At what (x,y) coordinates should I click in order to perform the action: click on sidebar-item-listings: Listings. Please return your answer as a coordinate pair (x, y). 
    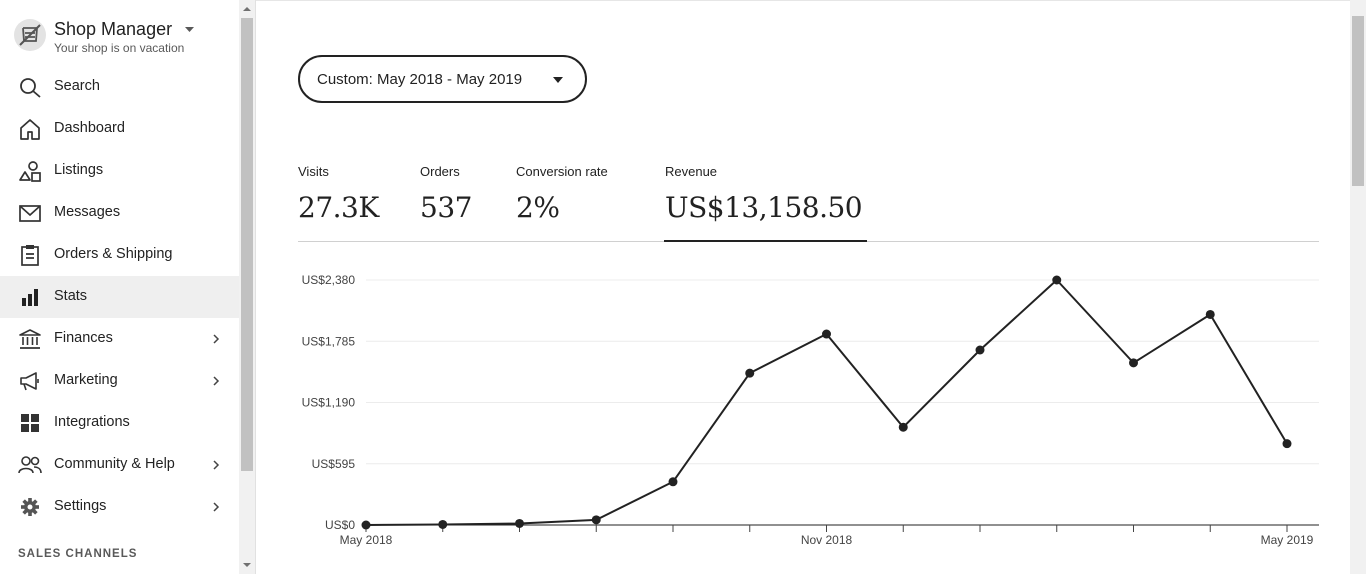
    Looking at the image, I should click on (119, 171).